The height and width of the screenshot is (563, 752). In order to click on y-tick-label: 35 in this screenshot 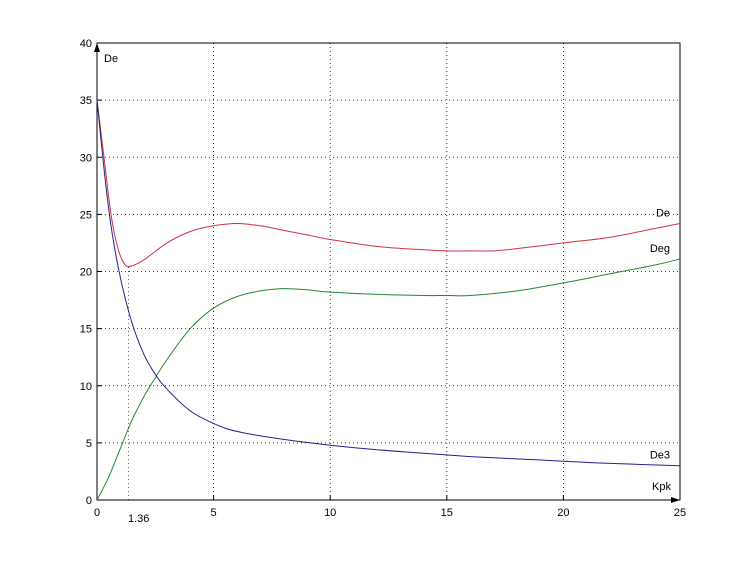, I will do `click(86, 101)`.